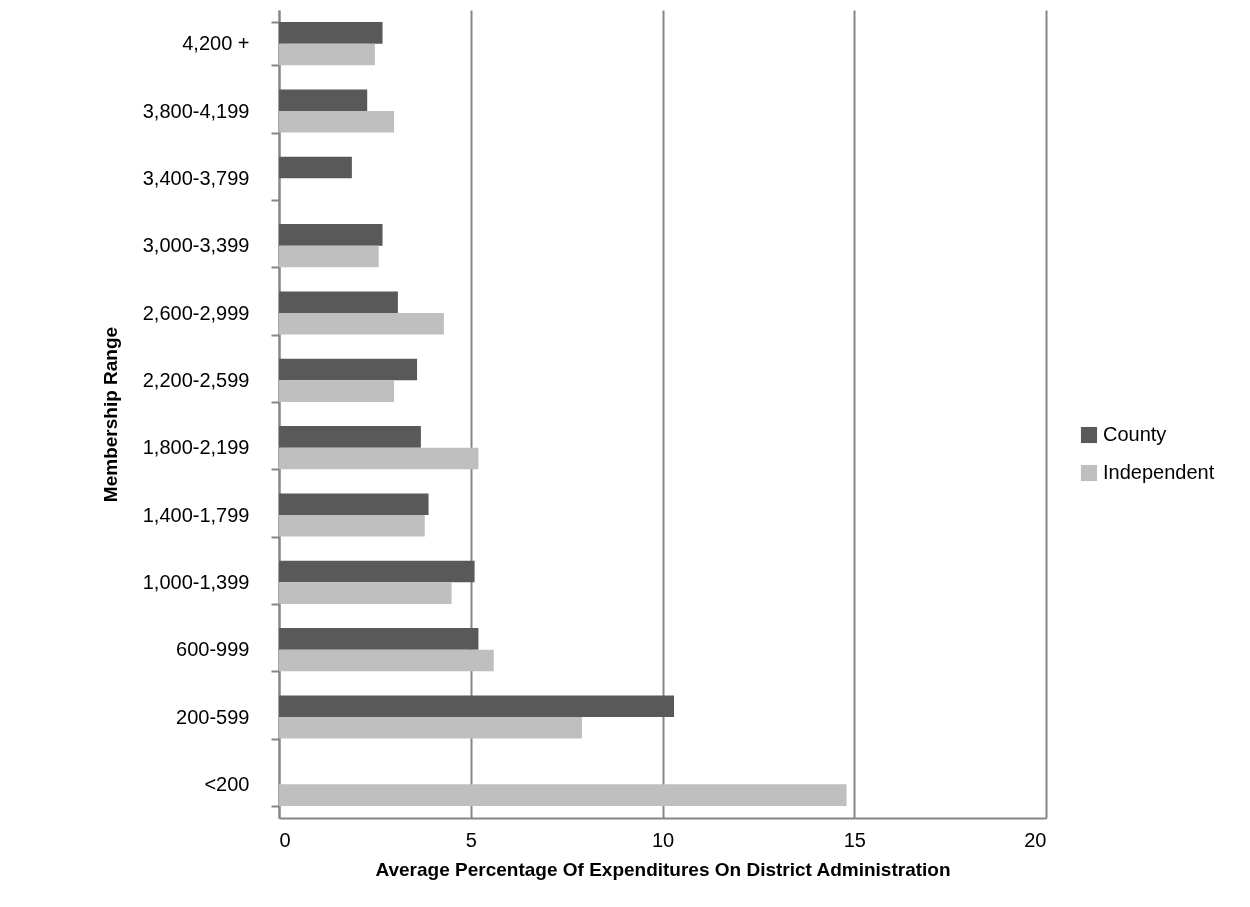  Describe the element at coordinates (196, 245) in the screenshot. I see `y-tick-label: 3,000-3,399` at that location.